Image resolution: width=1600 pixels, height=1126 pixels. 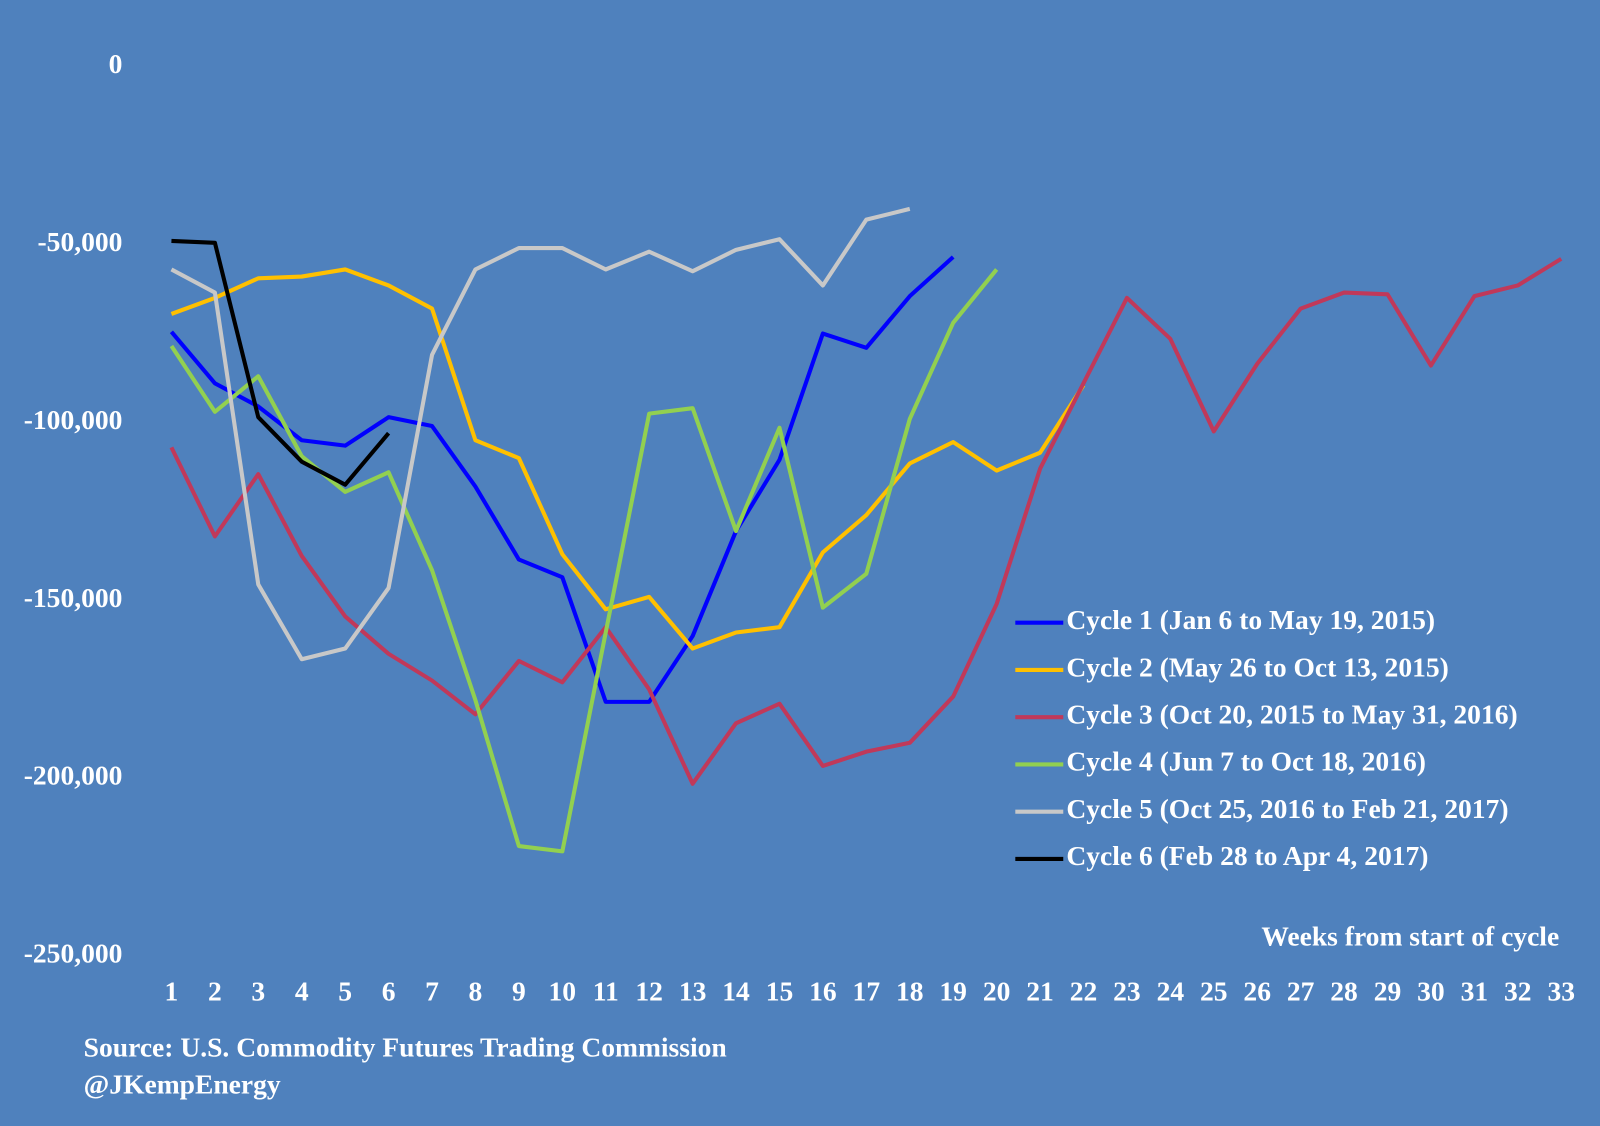 What do you see at coordinates (606, 990) in the screenshot?
I see `x-tick-label: 11` at bounding box center [606, 990].